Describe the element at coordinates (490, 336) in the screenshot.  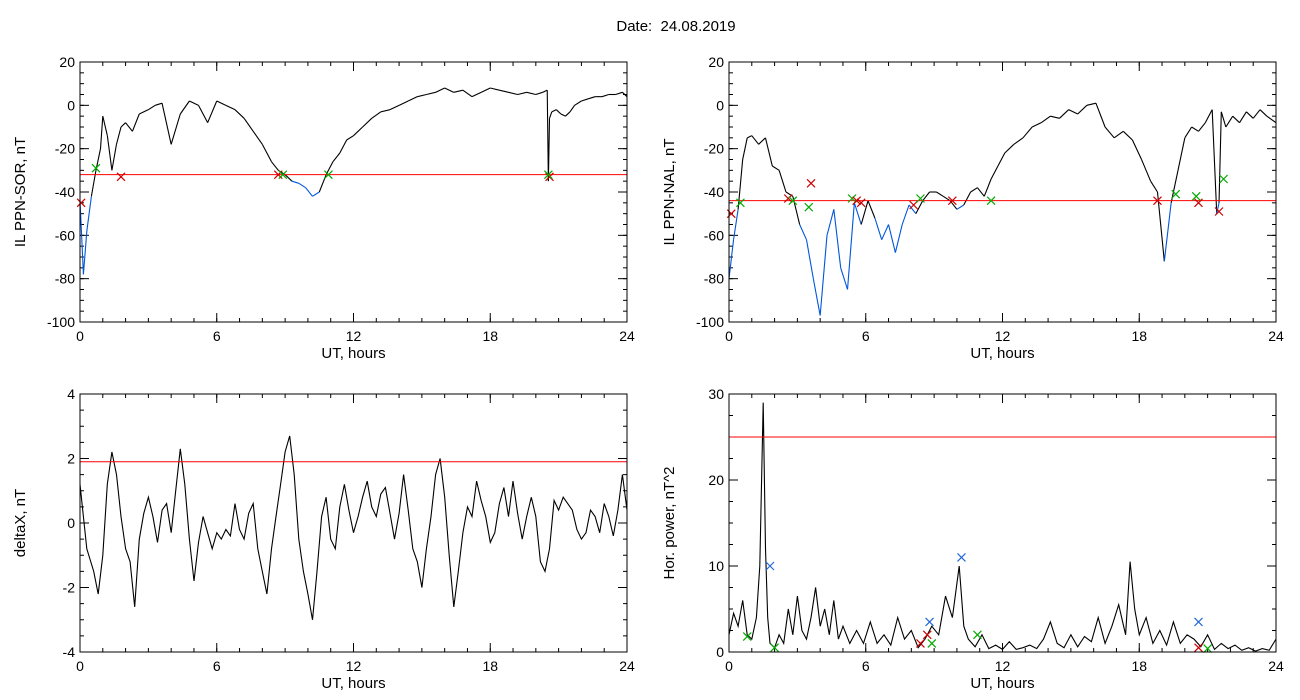
I see `x-tick-label: 18` at that location.